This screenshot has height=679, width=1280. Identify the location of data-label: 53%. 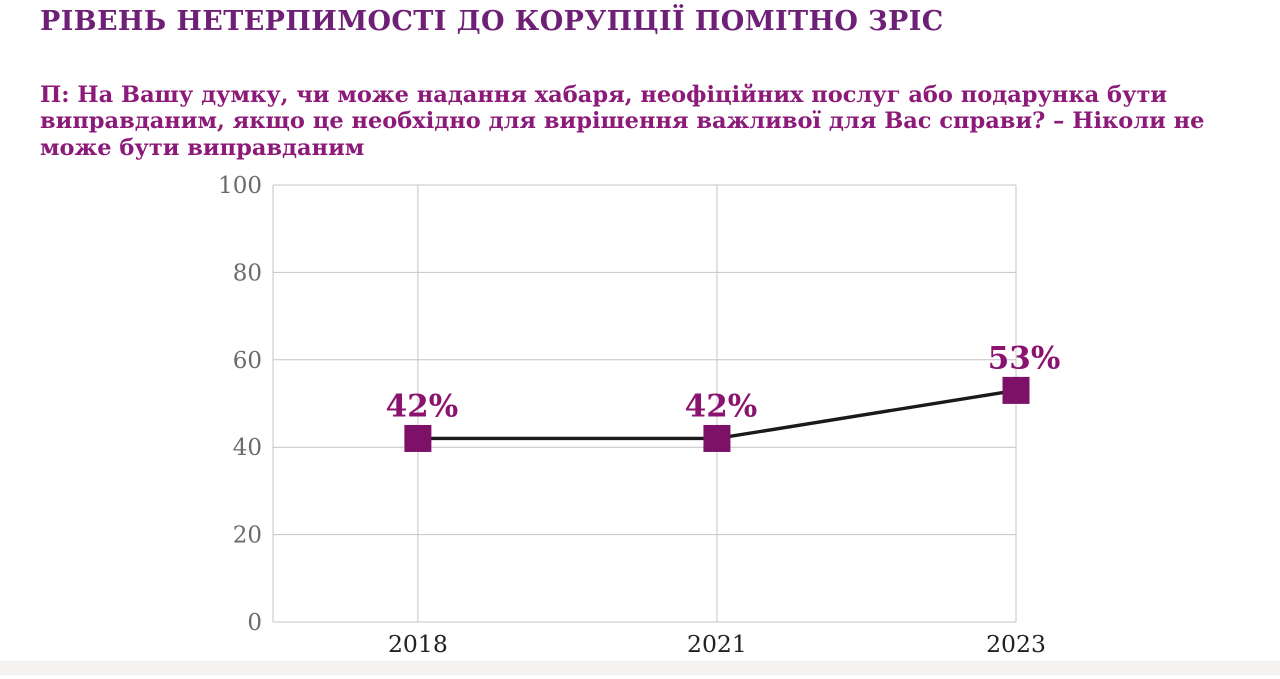
(1024, 358).